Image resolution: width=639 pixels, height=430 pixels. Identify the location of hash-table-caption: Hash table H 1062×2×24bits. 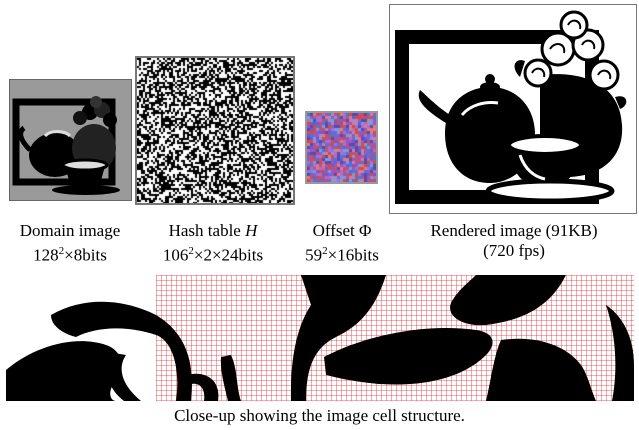
(213, 243).